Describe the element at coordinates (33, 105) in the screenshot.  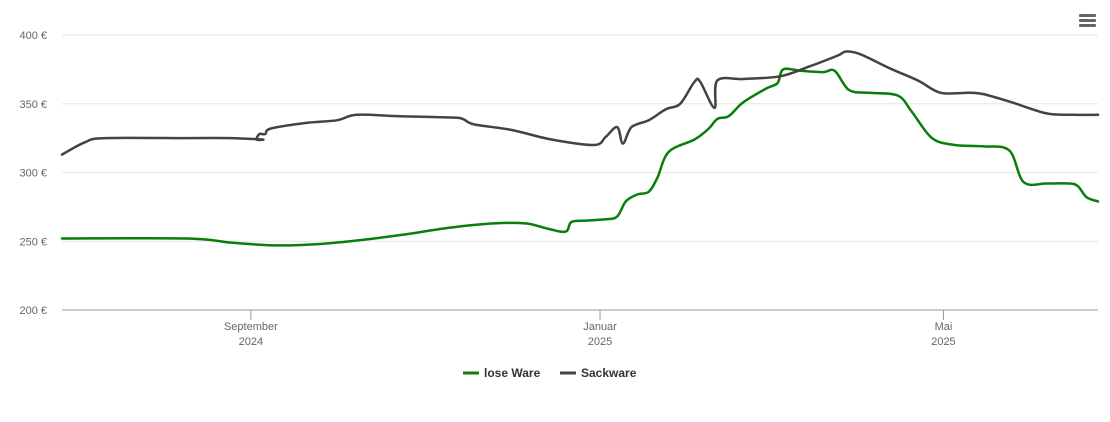
I see `y-tick-label: 350 €` at that location.